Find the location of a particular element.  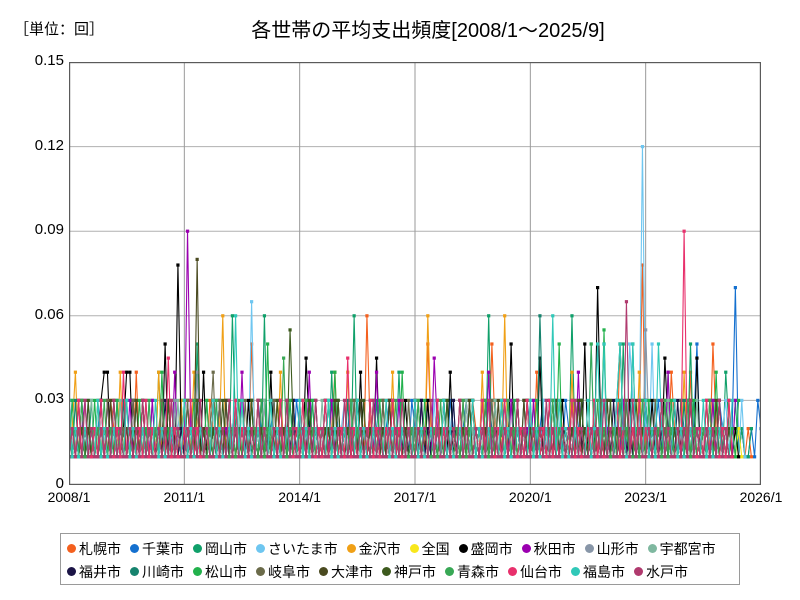

legend-item-青森市: 青森市 is located at coordinates (472, 572).